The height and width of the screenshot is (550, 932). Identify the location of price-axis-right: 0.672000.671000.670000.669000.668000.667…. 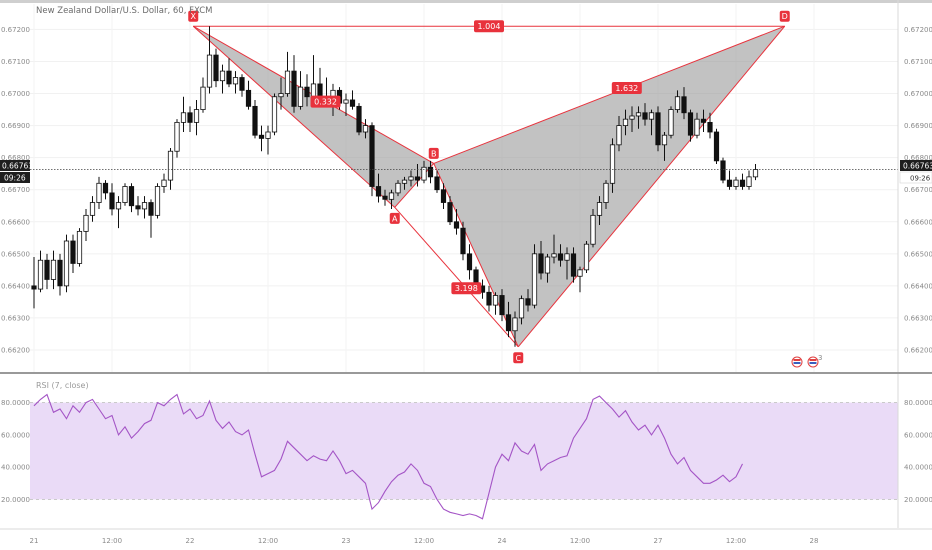
(918, 190).